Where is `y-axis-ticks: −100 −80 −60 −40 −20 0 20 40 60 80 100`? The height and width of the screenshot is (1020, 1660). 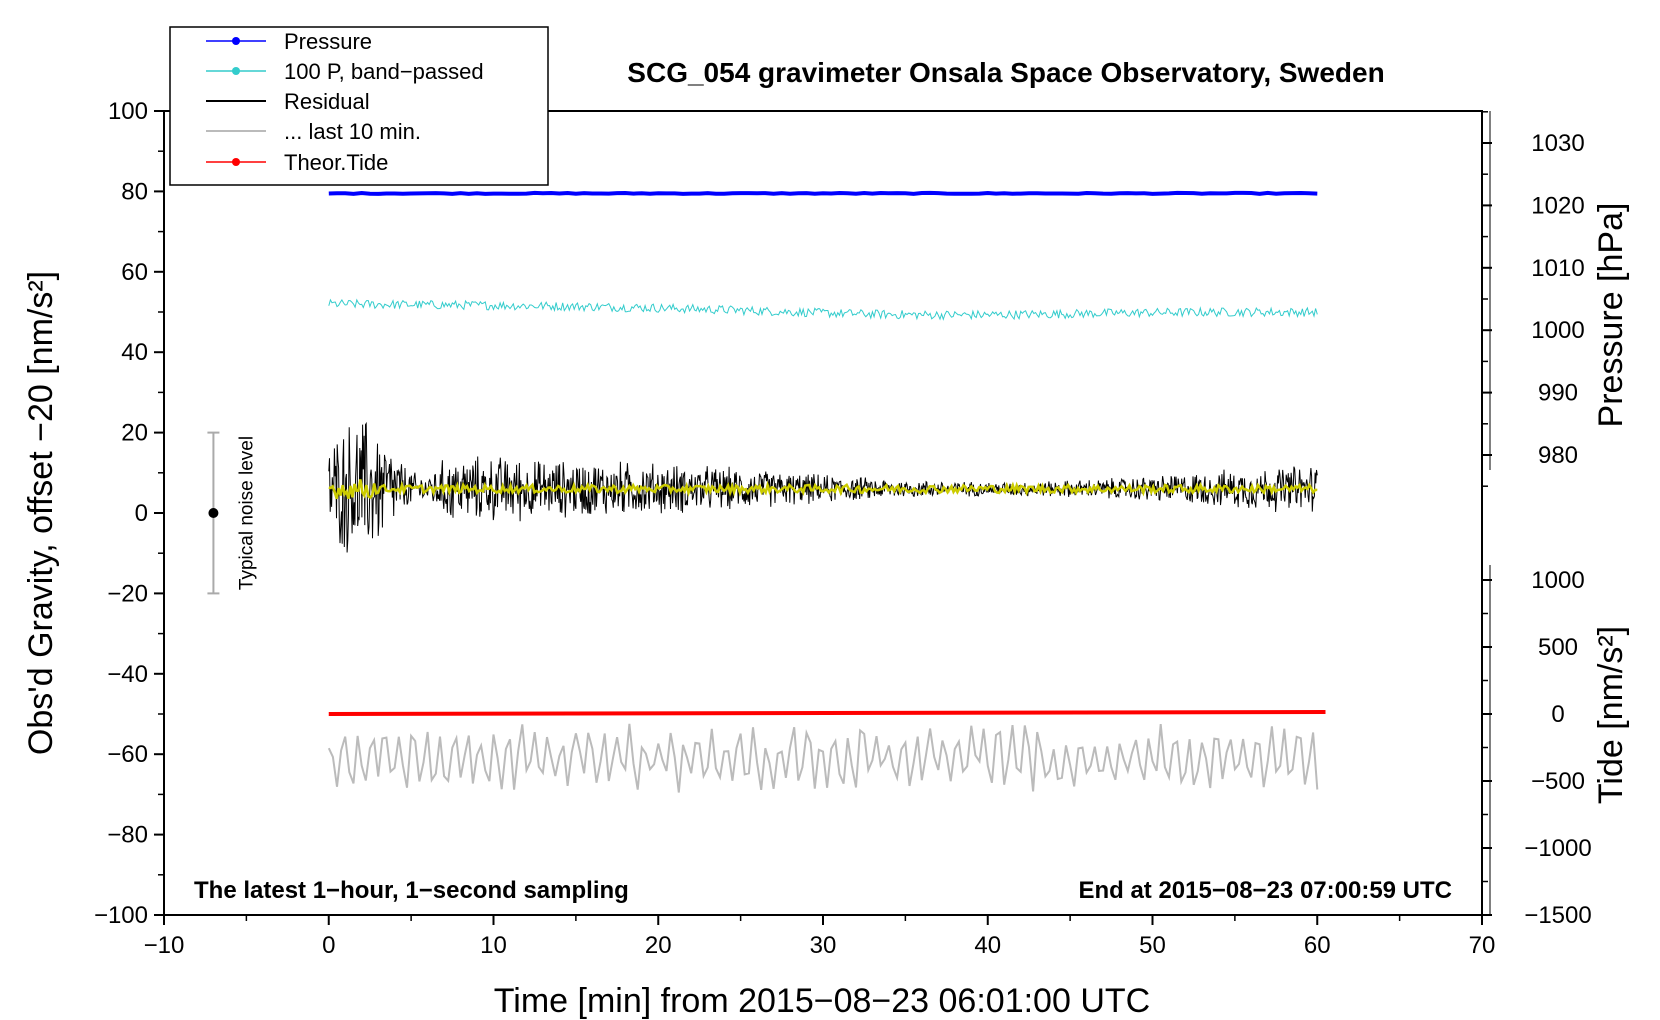 y-axis-ticks: −100 −80 −60 −40 −20 0 20 40 60 80 100 is located at coordinates (129, 513).